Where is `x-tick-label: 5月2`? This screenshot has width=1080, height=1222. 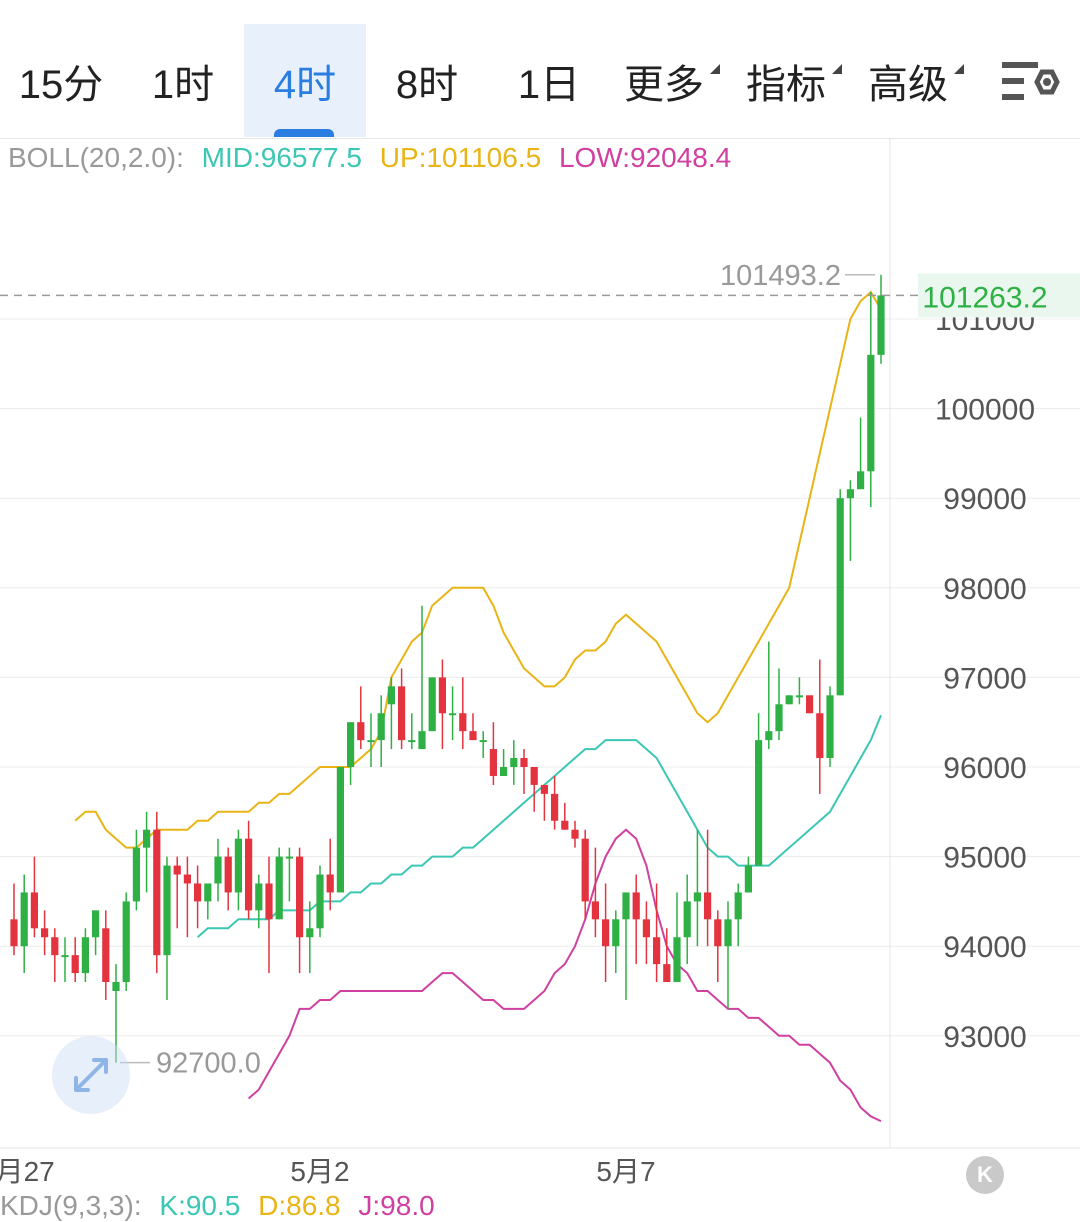
x-tick-label: 5月2 is located at coordinates (319, 1171).